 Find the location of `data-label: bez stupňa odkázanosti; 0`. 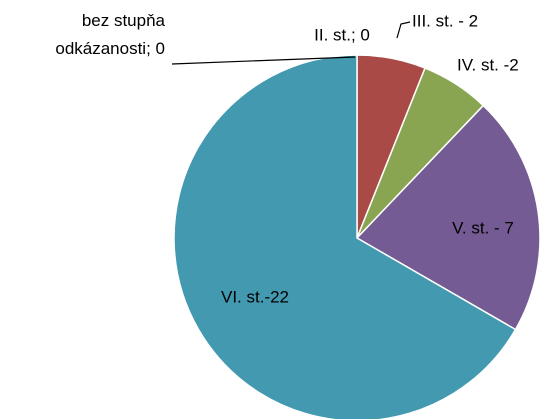

data-label: bez stupňa odkázanosti; 0 is located at coordinates (110, 34).